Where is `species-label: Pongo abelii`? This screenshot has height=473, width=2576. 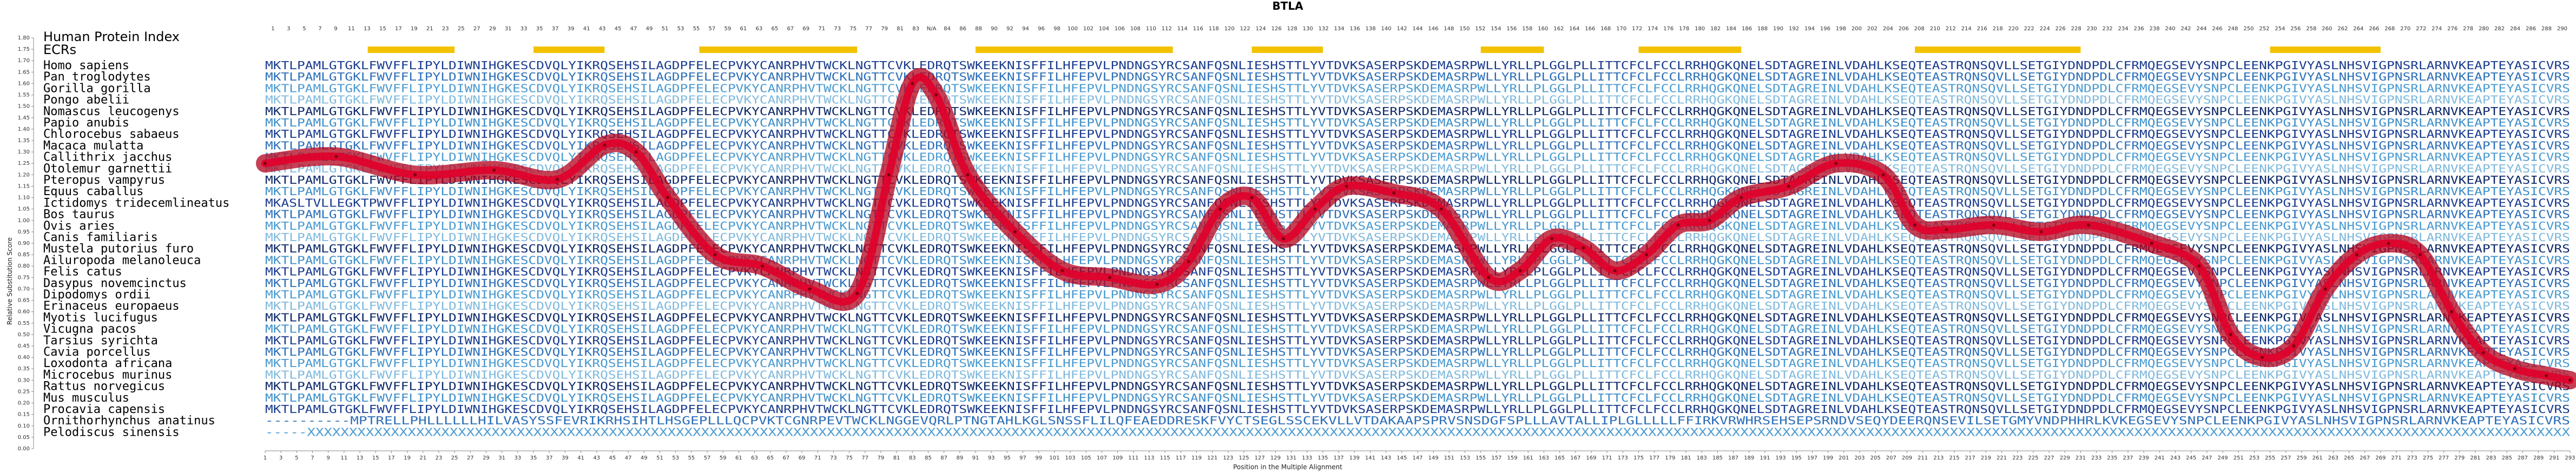 species-label: Pongo abelii is located at coordinates (86, 101).